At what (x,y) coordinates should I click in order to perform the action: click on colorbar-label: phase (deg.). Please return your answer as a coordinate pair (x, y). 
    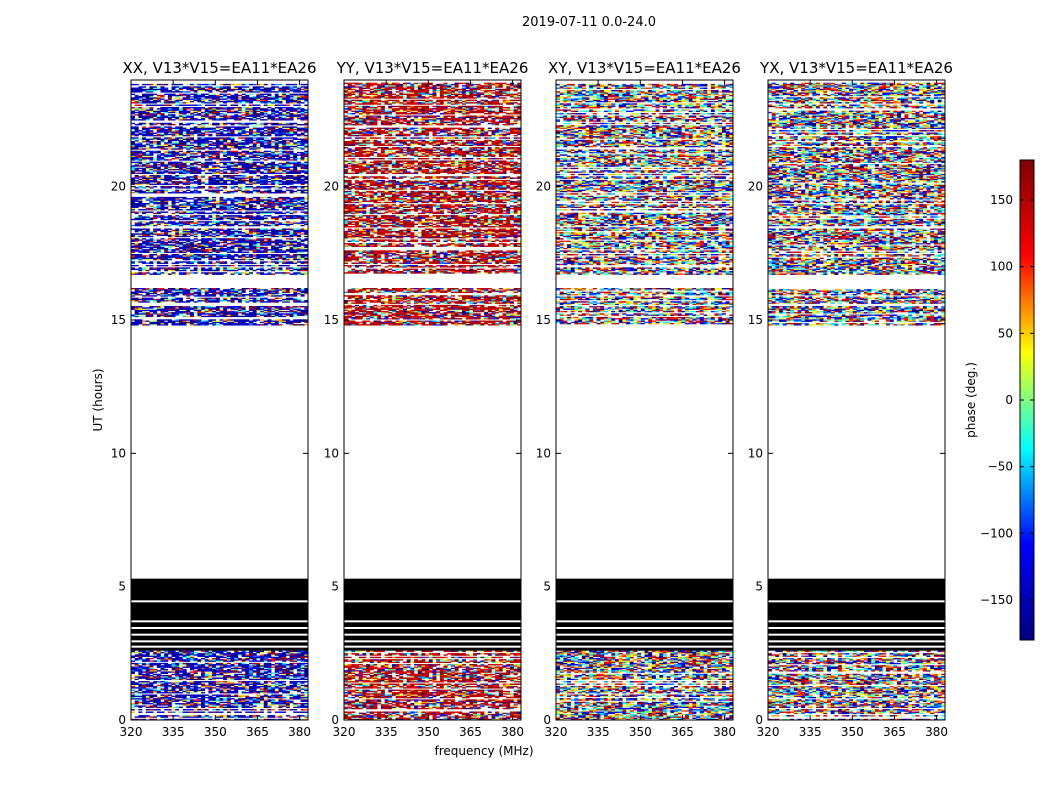
    Looking at the image, I should click on (971, 400).